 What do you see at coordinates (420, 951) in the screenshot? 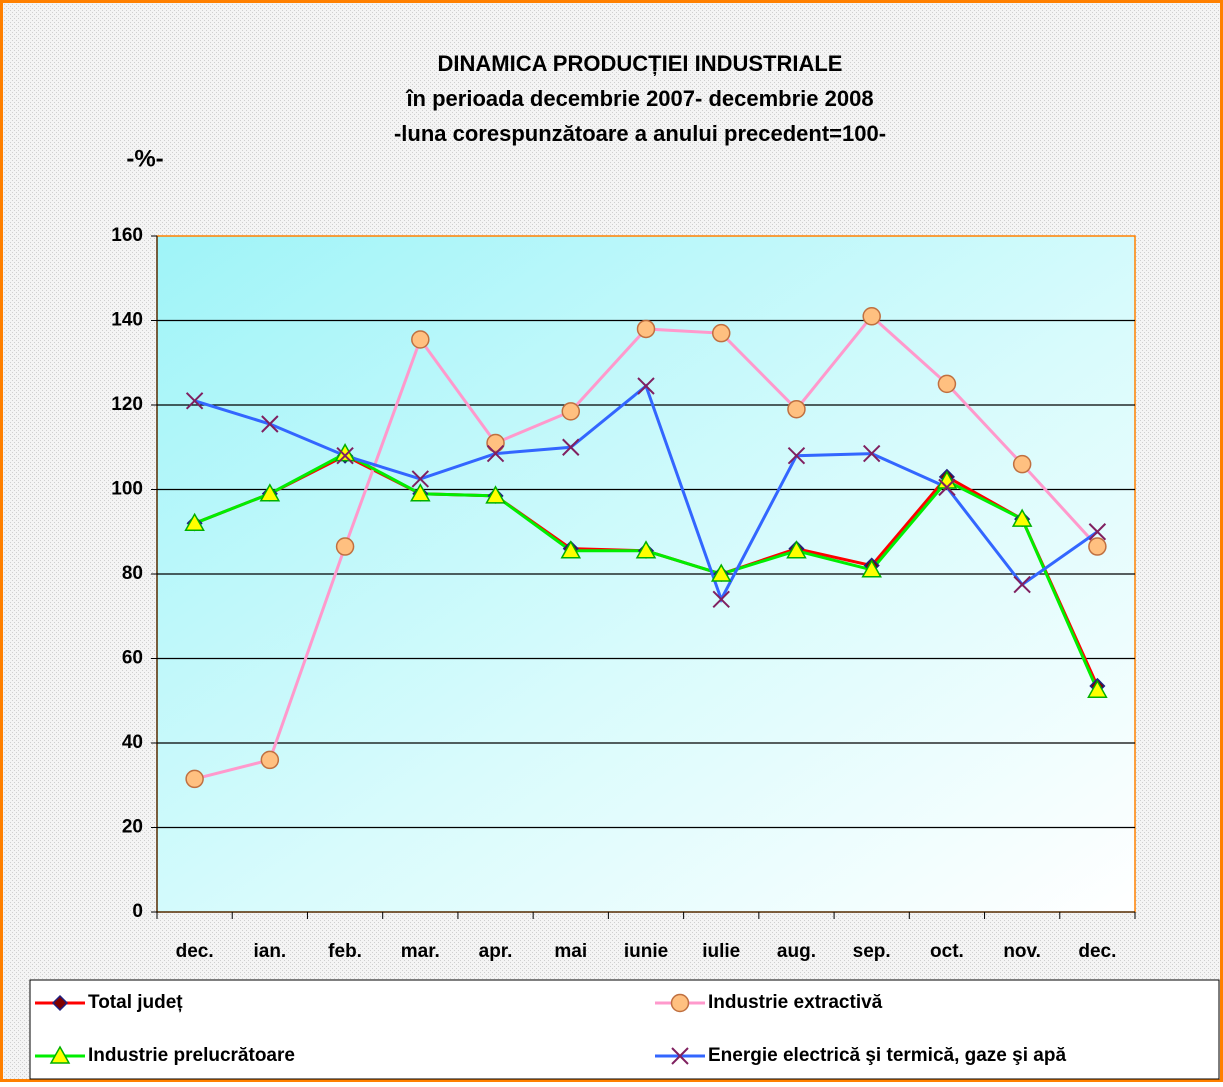
I see `x-tick-label: mar.` at bounding box center [420, 951].